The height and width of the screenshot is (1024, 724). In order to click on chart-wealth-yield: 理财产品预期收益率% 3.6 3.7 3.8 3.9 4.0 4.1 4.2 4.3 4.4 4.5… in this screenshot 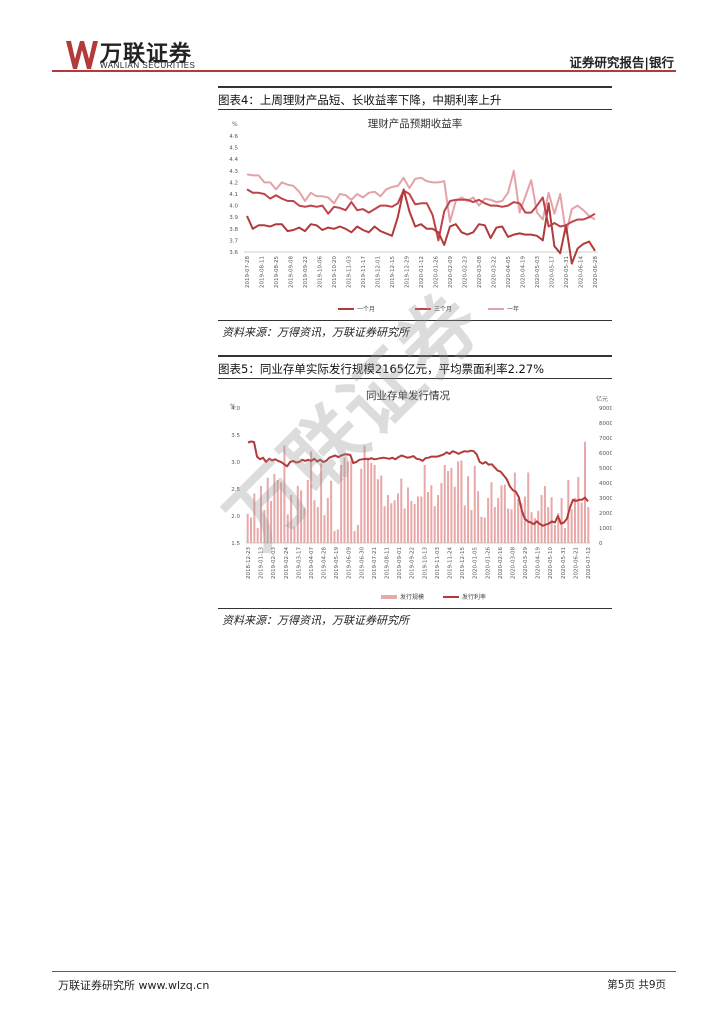, I will do `click(414, 215)`.